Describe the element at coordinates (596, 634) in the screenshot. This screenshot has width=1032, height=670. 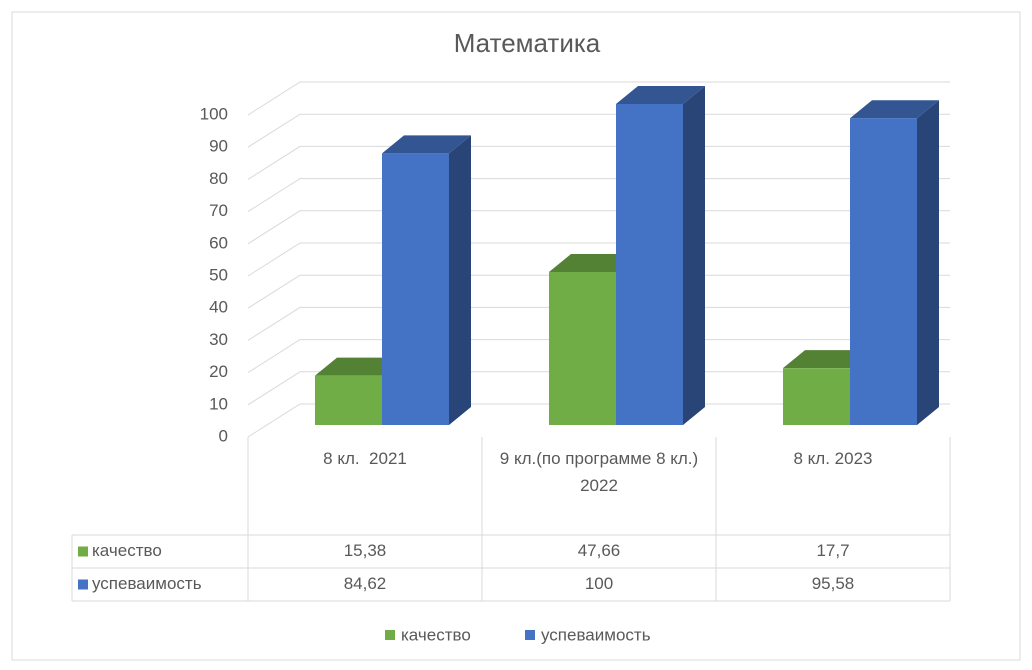
I see `legend-label: успеваимость` at that location.